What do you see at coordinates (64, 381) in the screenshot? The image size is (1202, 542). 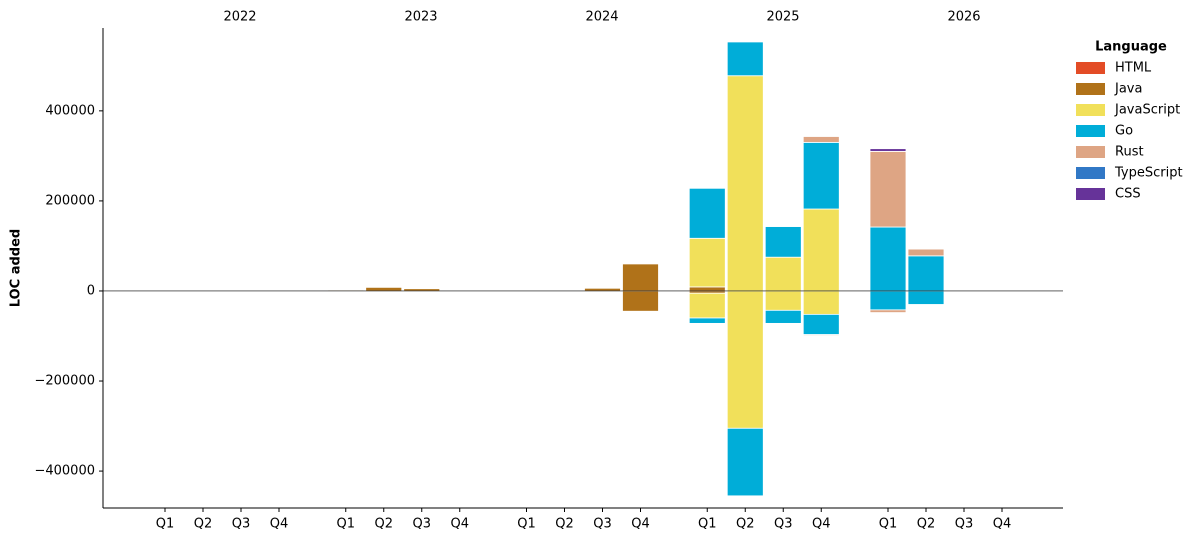 I see `y-tick-label: −200000` at bounding box center [64, 381].